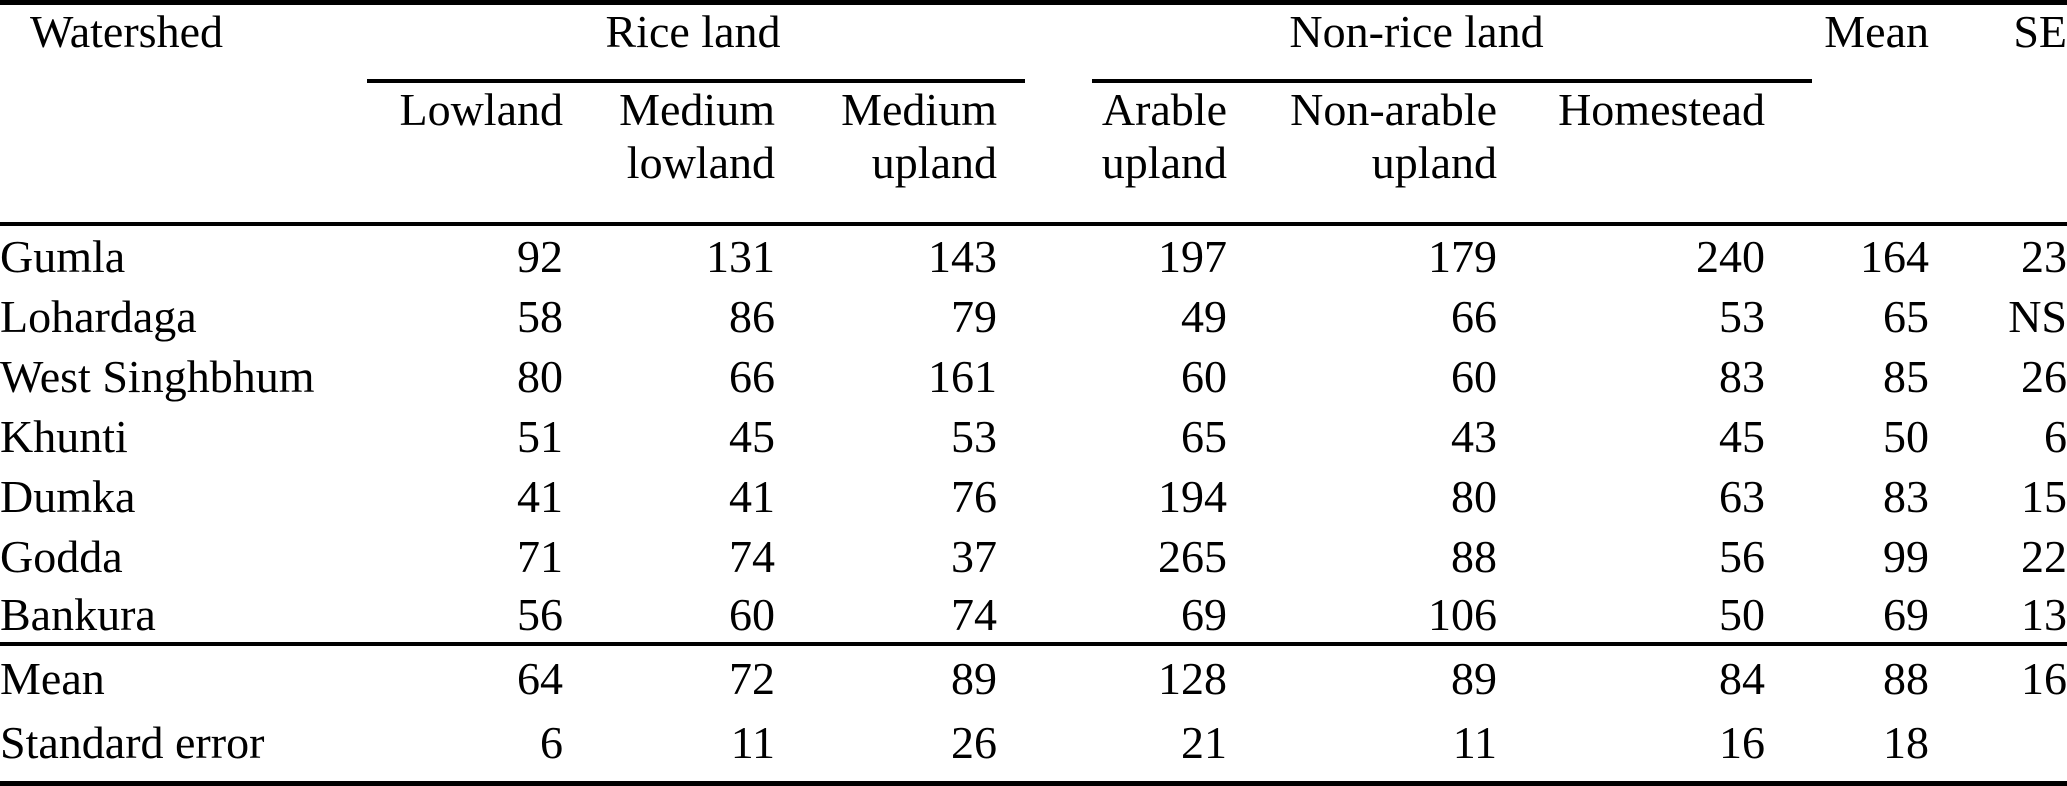  Describe the element at coordinates (1906, 316) in the screenshot. I see `mean-cell: 65` at that location.